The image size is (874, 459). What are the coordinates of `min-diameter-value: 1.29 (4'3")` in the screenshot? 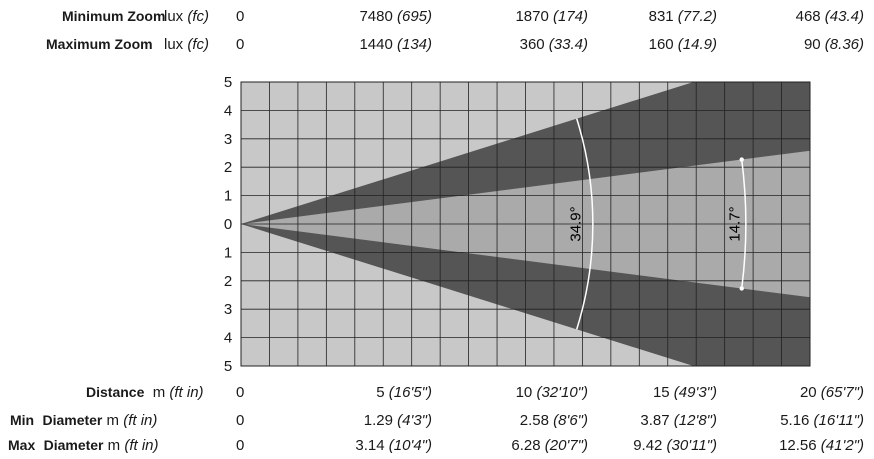 It's located at (397, 420).